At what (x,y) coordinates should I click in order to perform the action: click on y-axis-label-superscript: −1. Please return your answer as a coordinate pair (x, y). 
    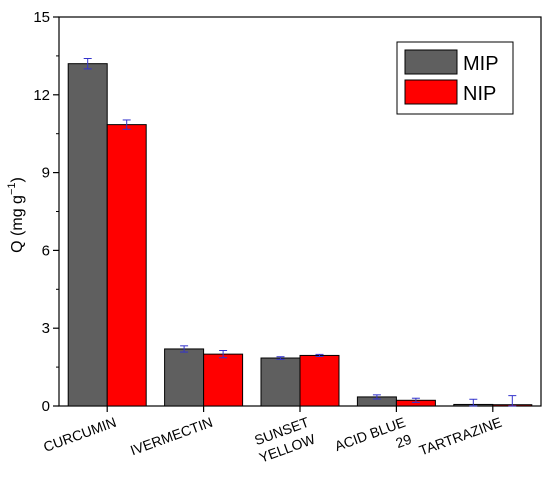
    Looking at the image, I should click on (12, 188).